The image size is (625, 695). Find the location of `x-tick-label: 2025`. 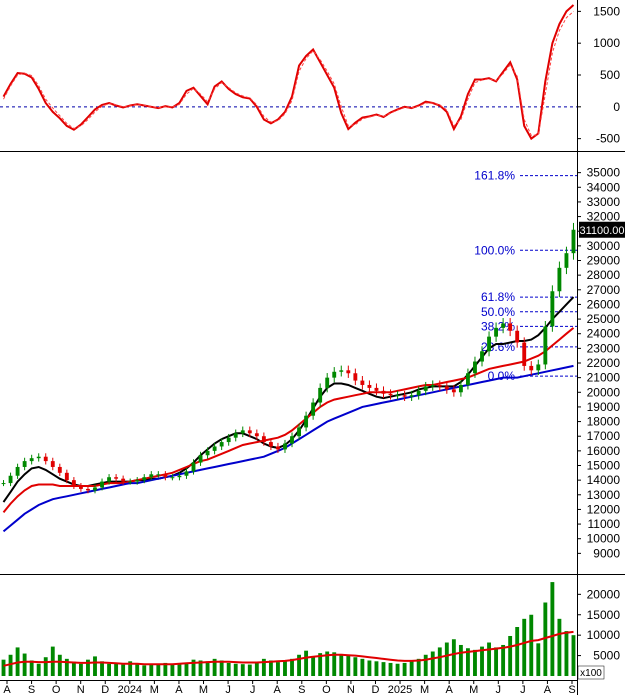

x-tick-label: 2025 is located at coordinates (400, 689).